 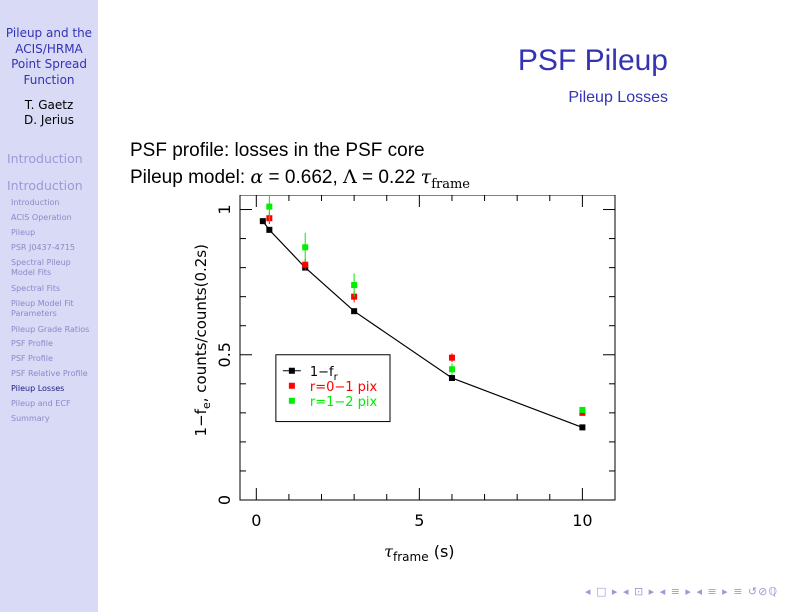 What do you see at coordinates (42, 308) in the screenshot?
I see `nav-item-pileup-model-fit-parameters: Pileup Model Fit Parameters` at bounding box center [42, 308].